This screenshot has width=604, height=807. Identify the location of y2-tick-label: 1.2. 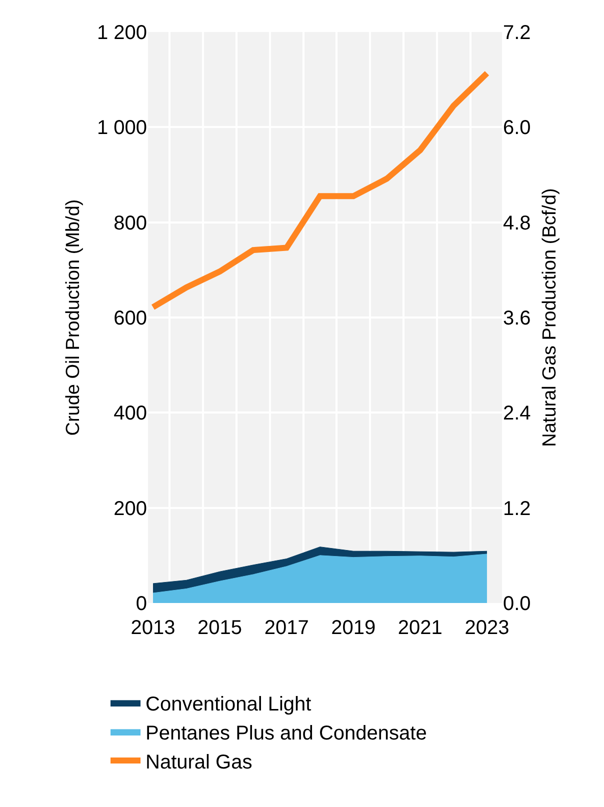
(517, 509).